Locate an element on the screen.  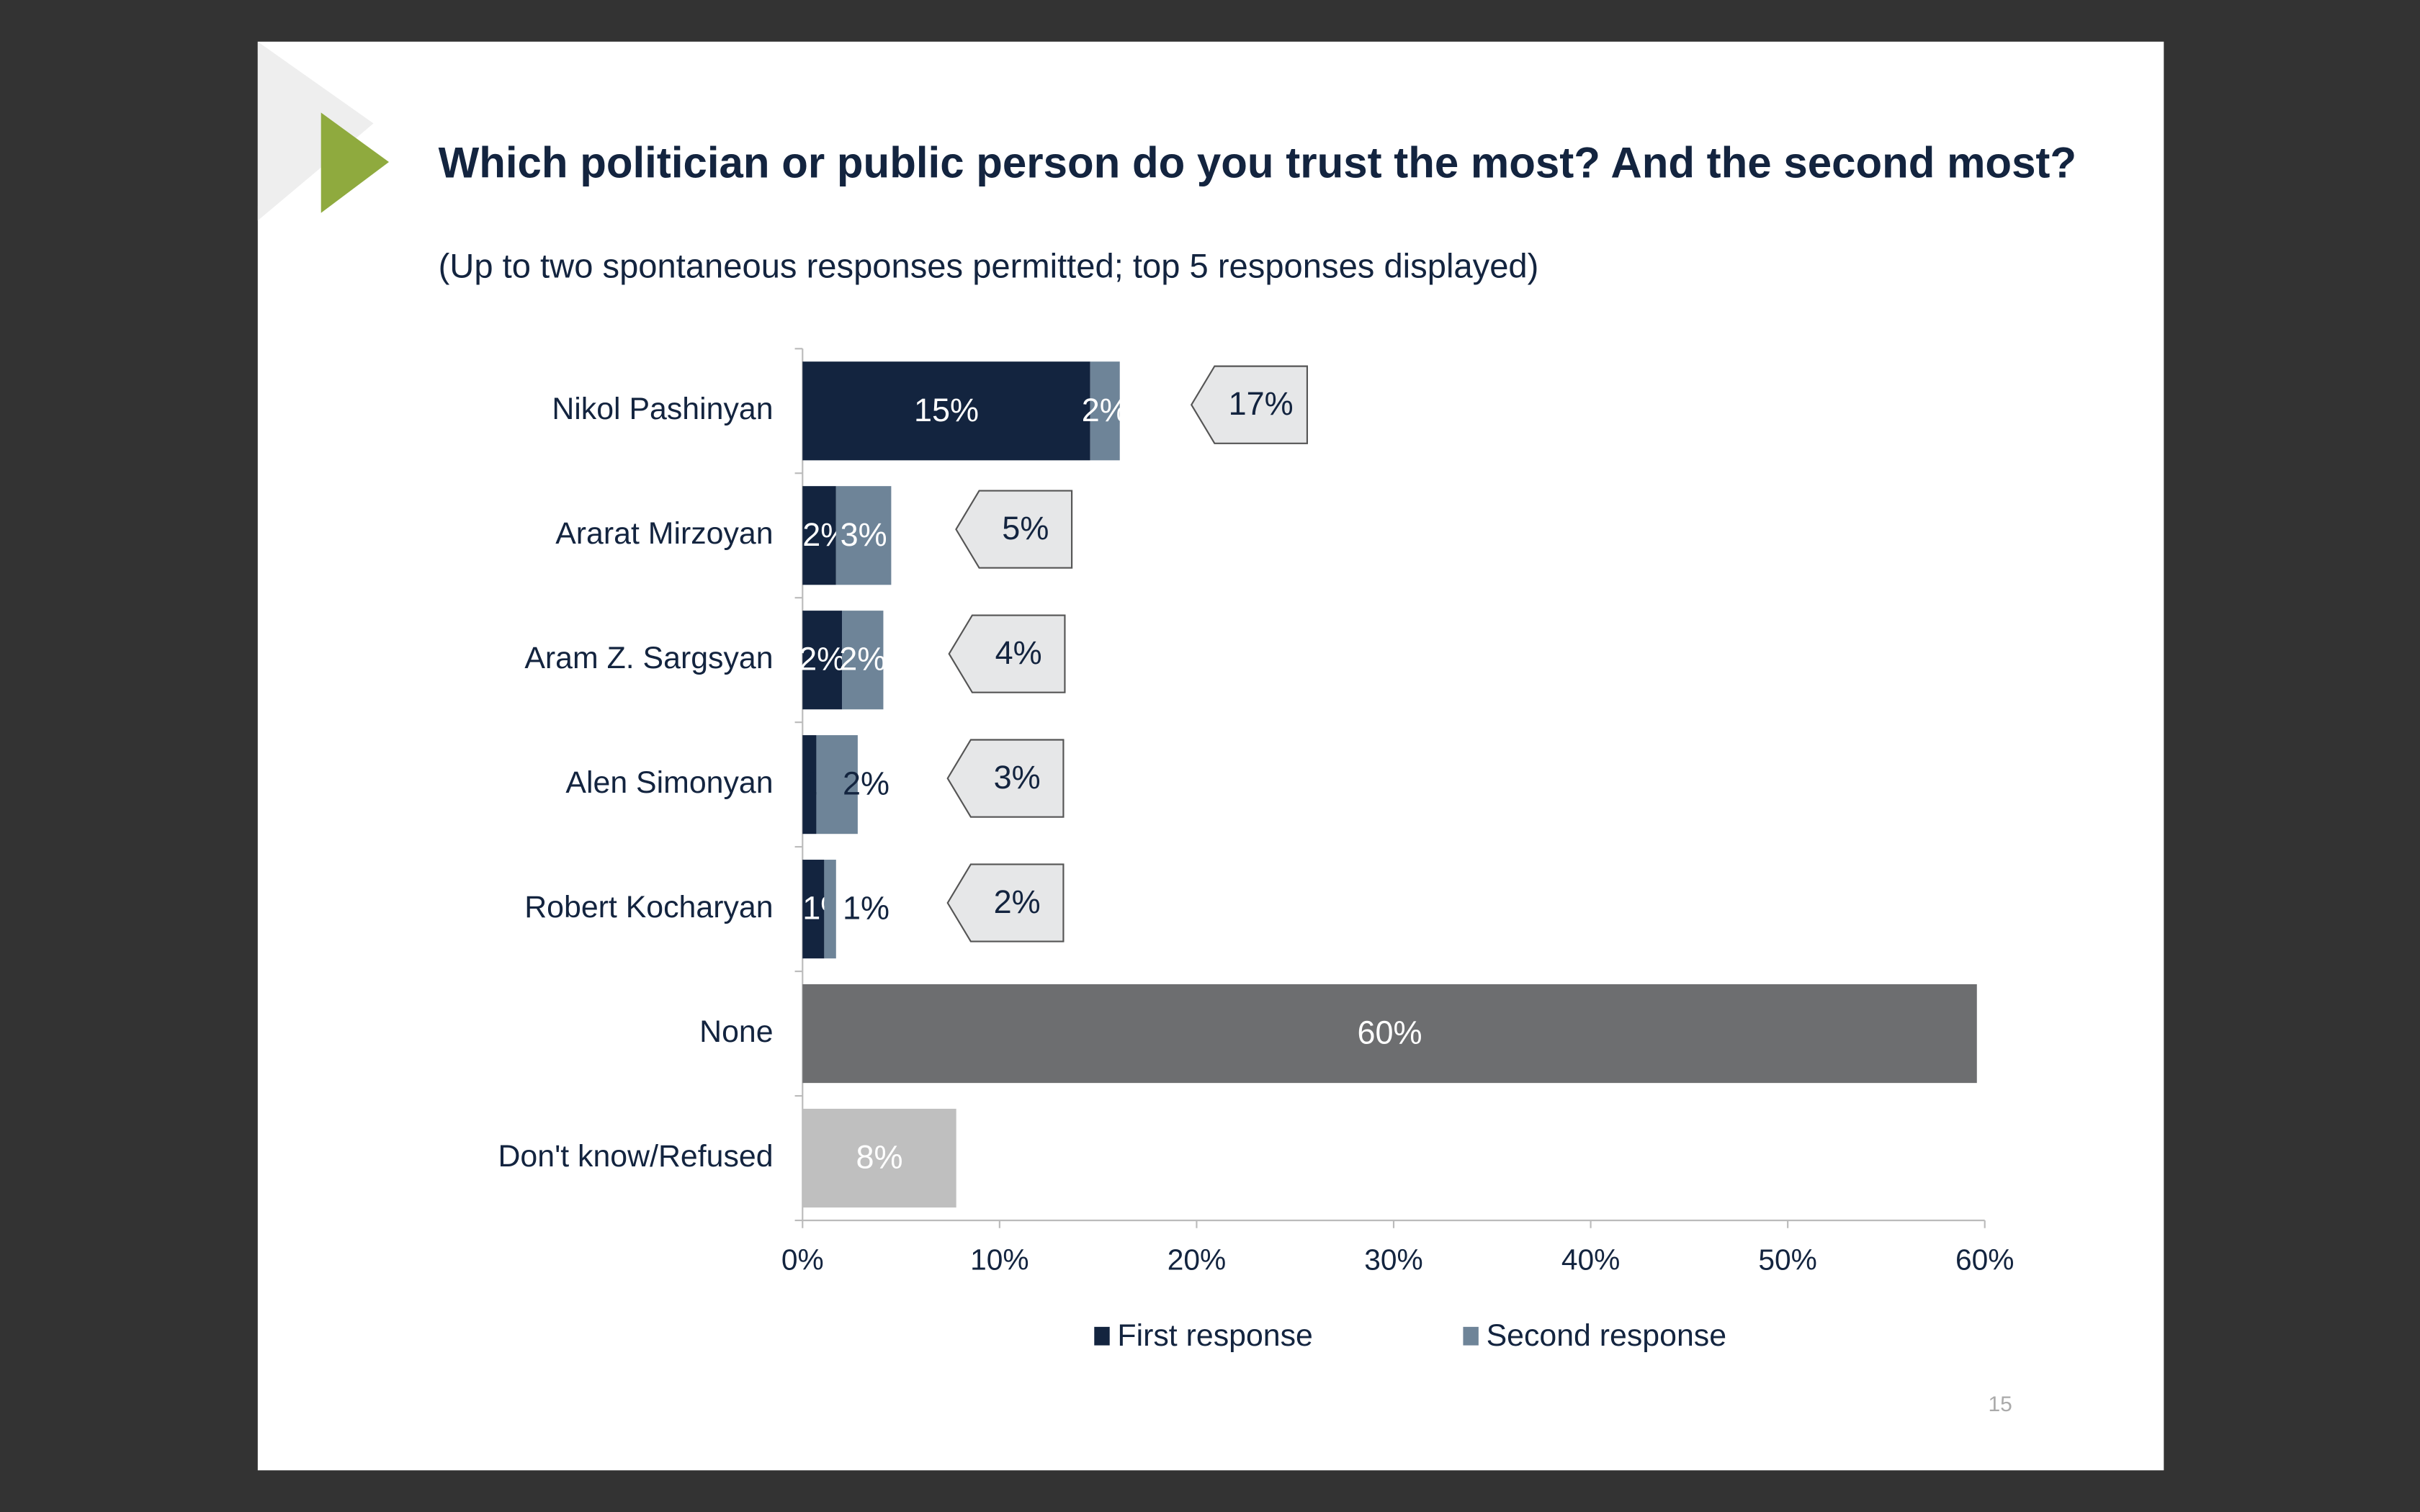
total-label: 4% is located at coordinates (1018, 652).